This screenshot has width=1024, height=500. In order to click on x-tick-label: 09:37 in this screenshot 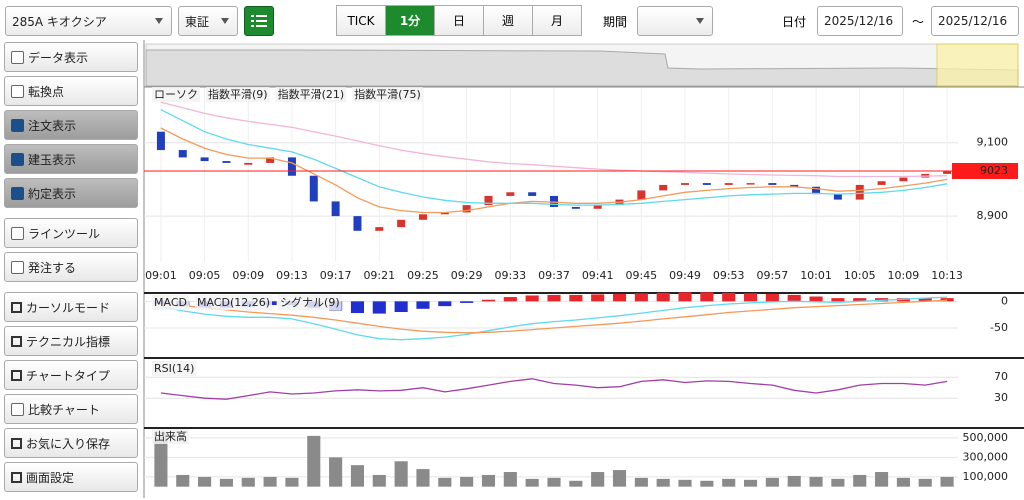, I will do `click(554, 275)`.